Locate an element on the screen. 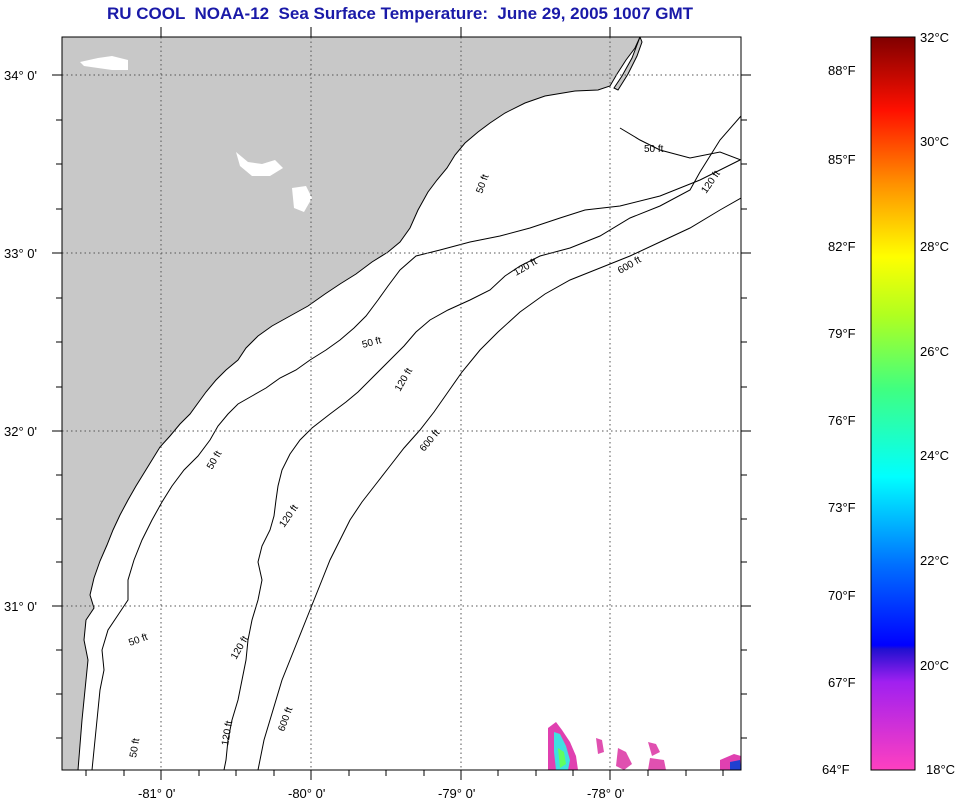 The width and height of the screenshot is (968, 801). outer-banks is located at coordinates (628, 64).